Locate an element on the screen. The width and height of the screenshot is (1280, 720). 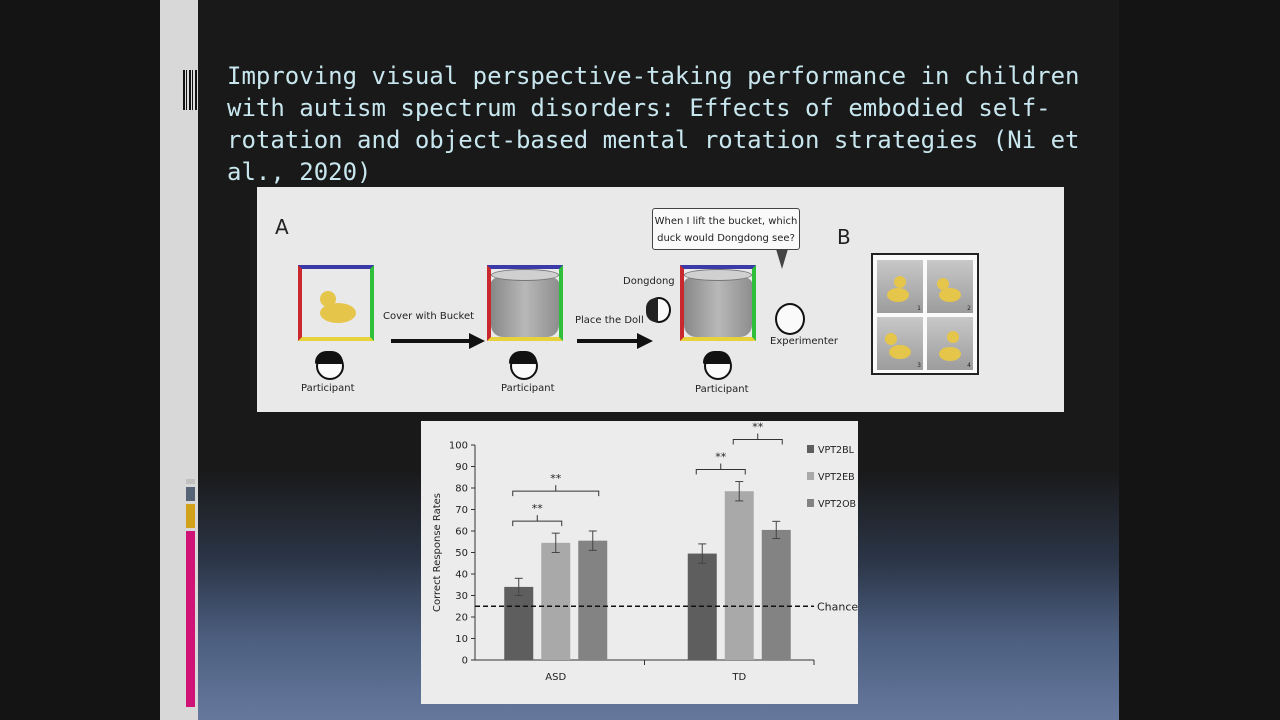
y-tick-label: 70 is located at coordinates (461, 510).